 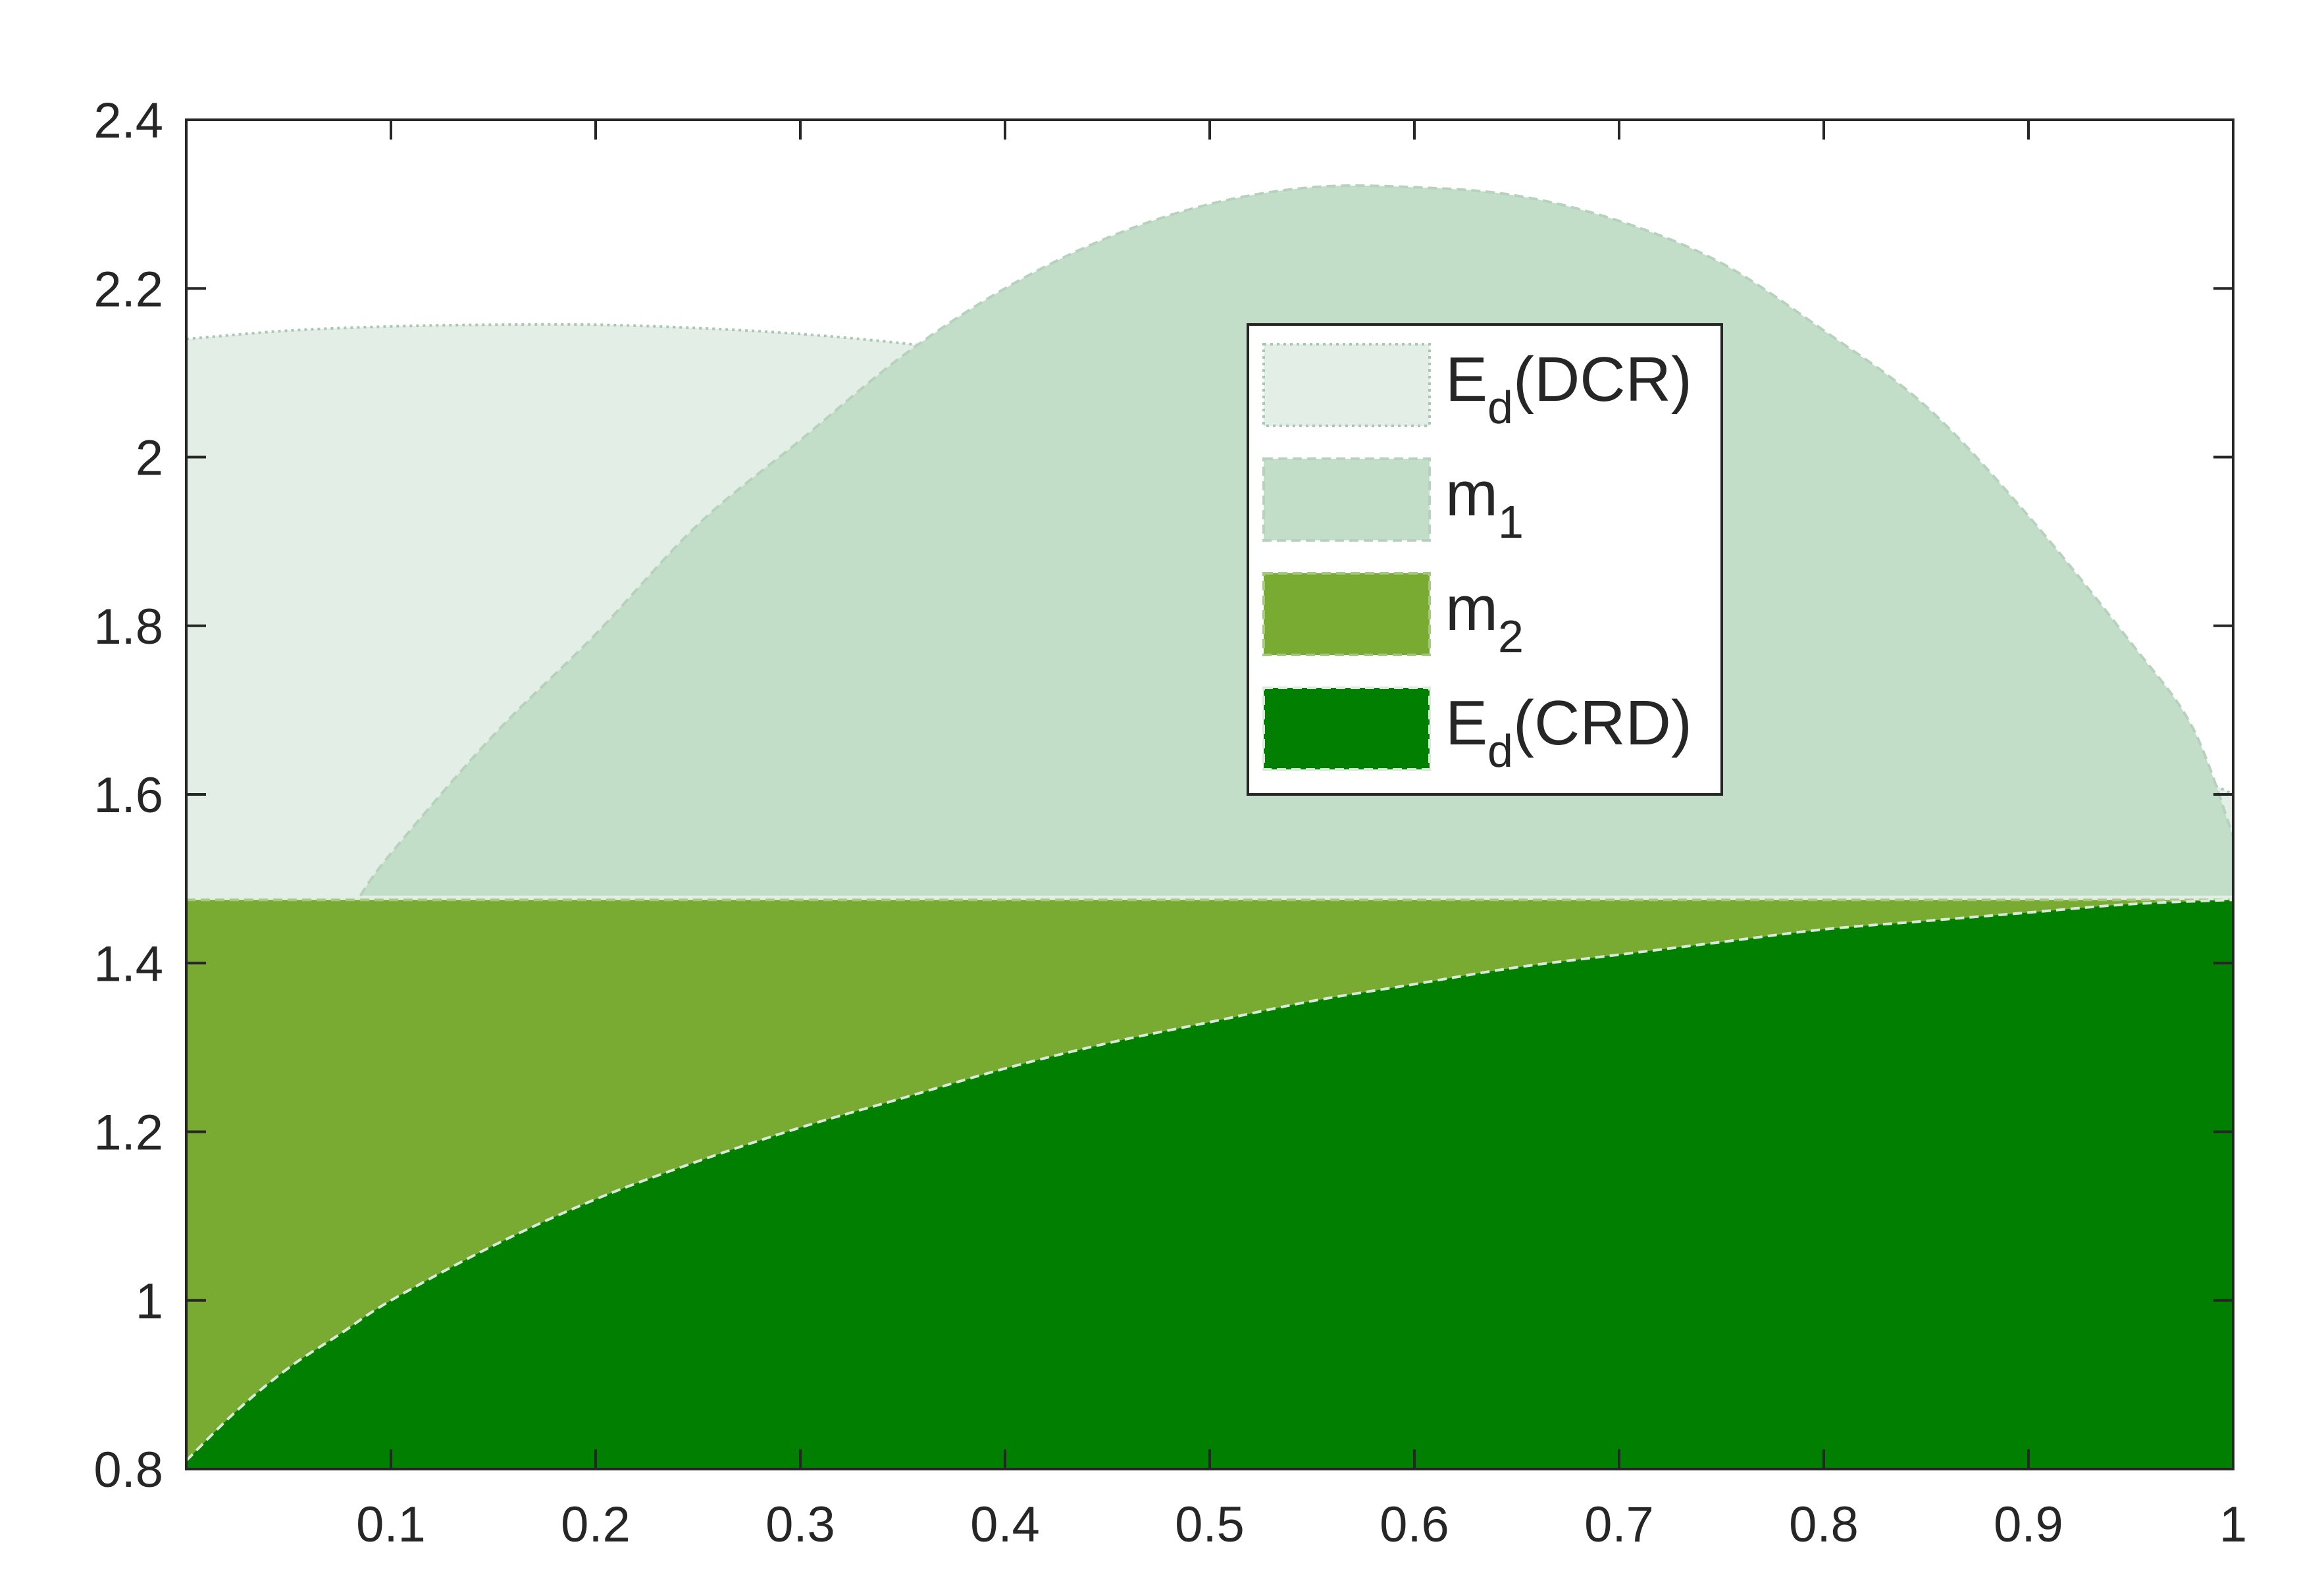 I want to click on legend-entry-e-d-crd: Ed(CRD), so click(x=1477, y=731).